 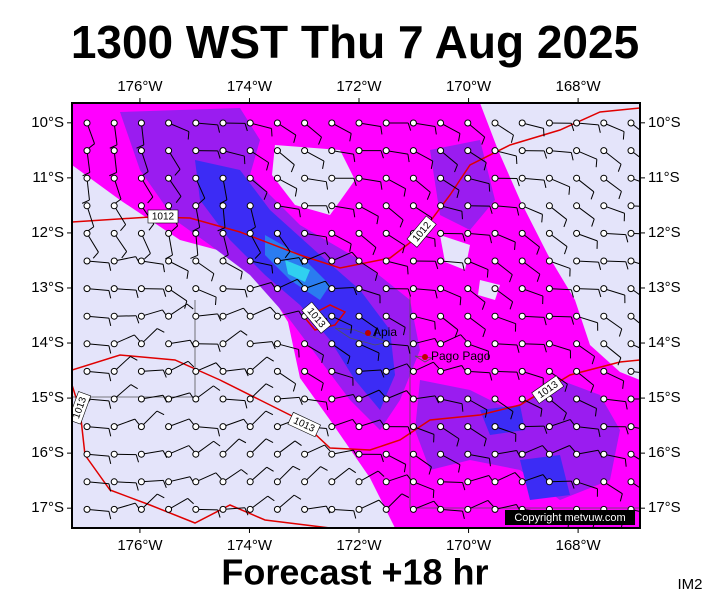 What do you see at coordinates (368, 333) in the screenshot?
I see `apia-marker` at bounding box center [368, 333].